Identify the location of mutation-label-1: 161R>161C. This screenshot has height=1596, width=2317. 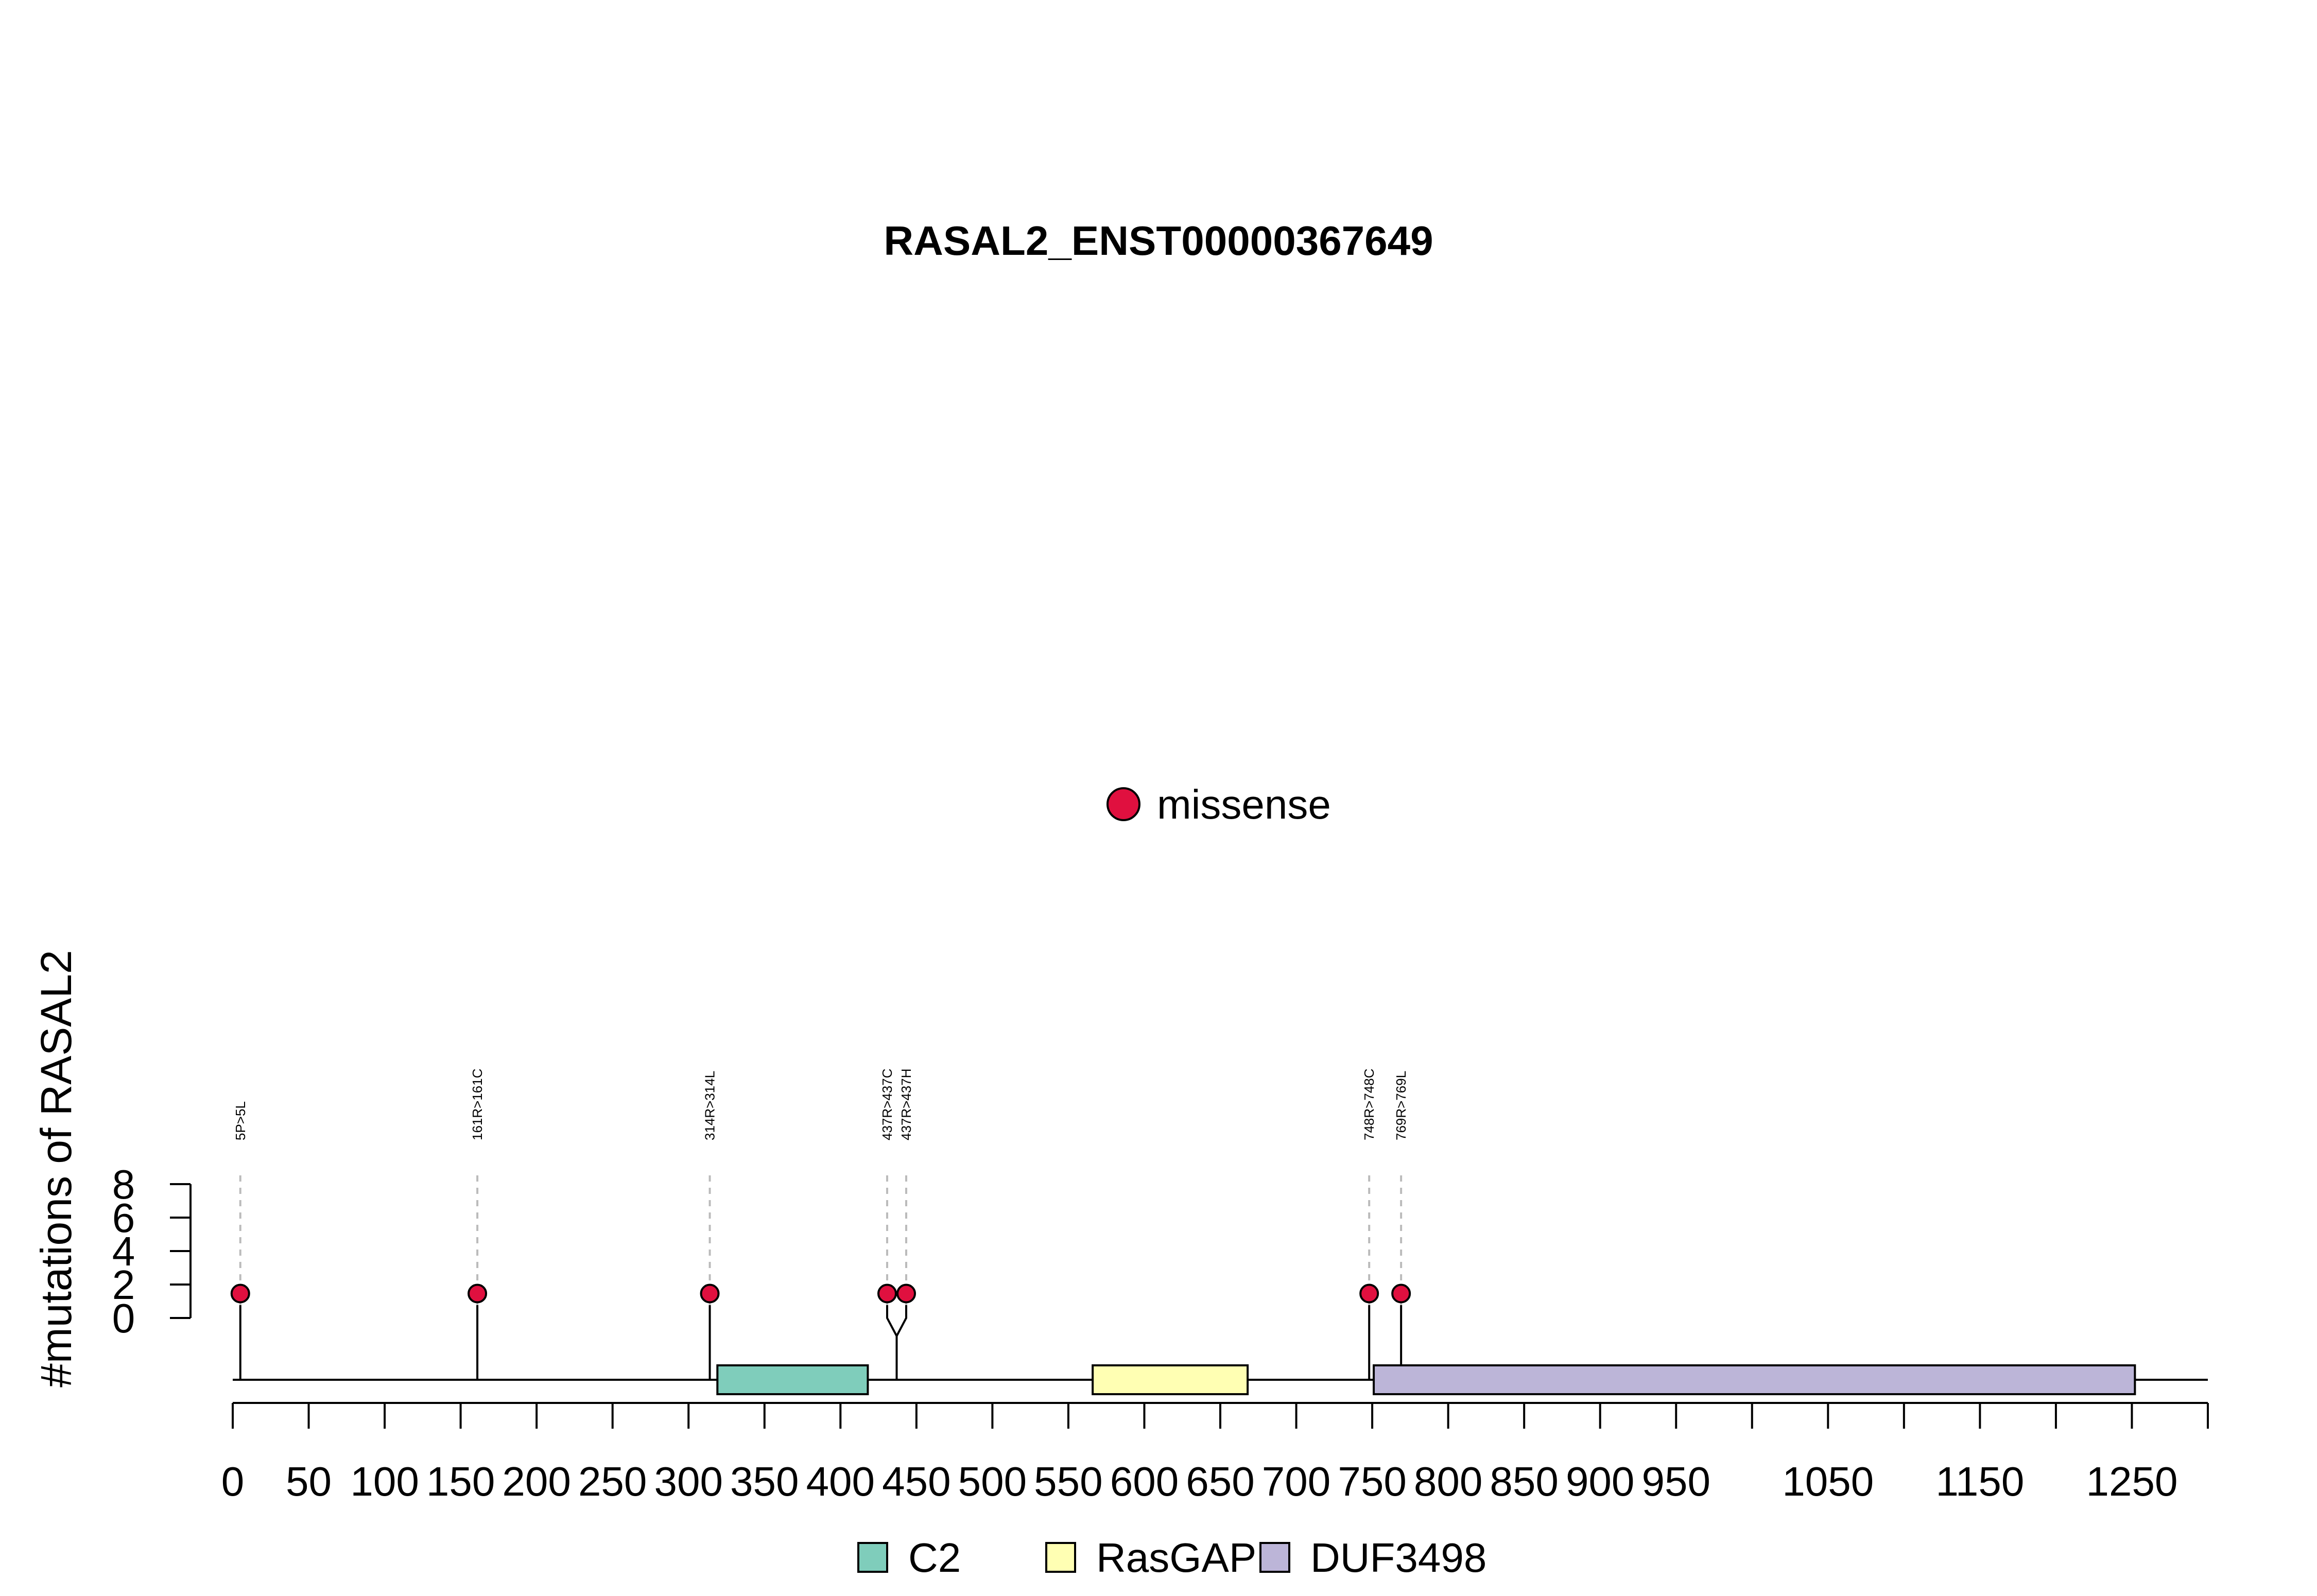
(477, 1105).